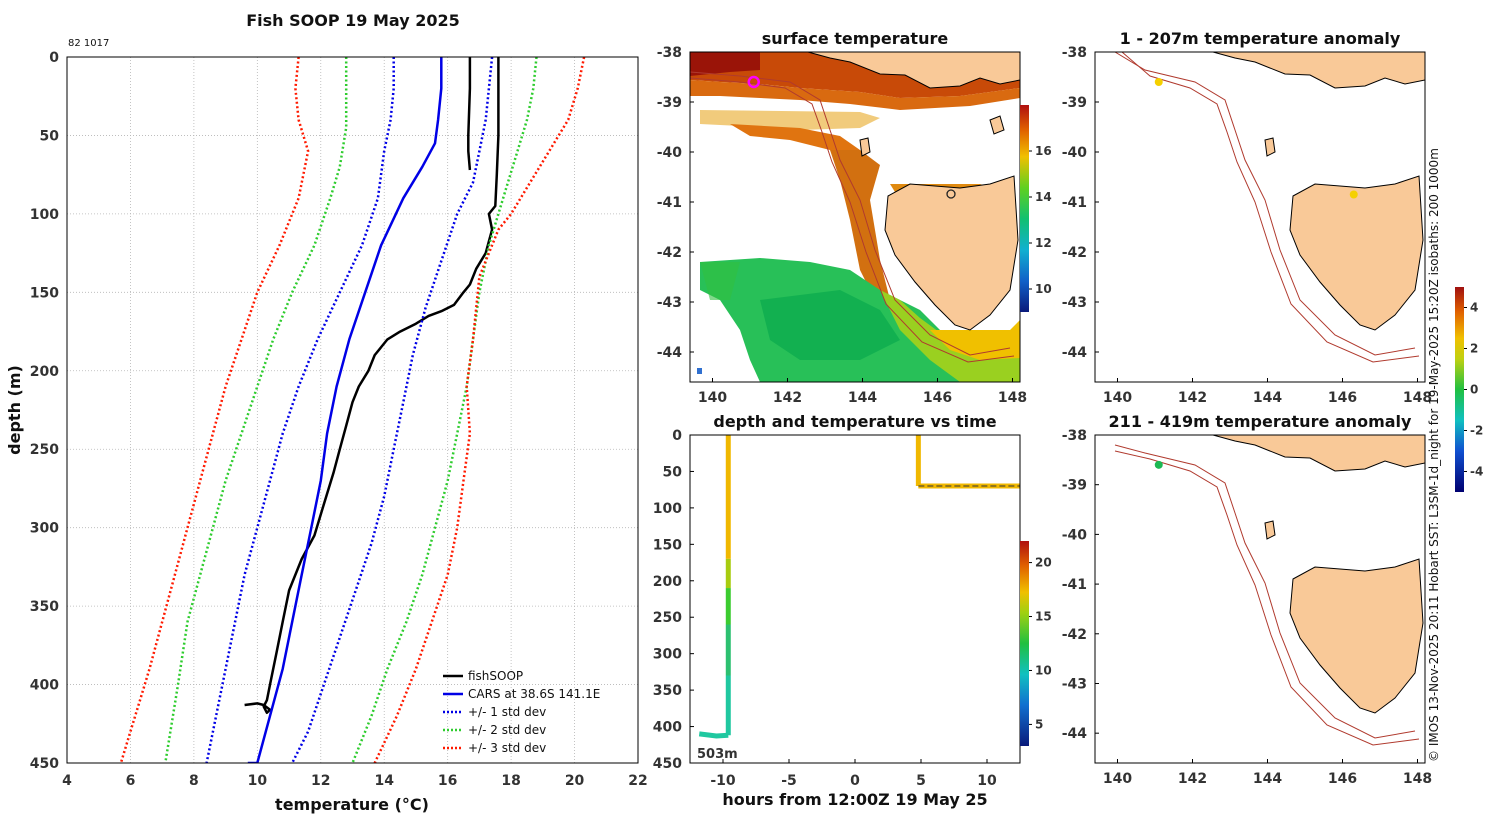 The height and width of the screenshot is (820, 1500). Describe the element at coordinates (789, 781) in the screenshot. I see `time-x-label: -5` at that location.